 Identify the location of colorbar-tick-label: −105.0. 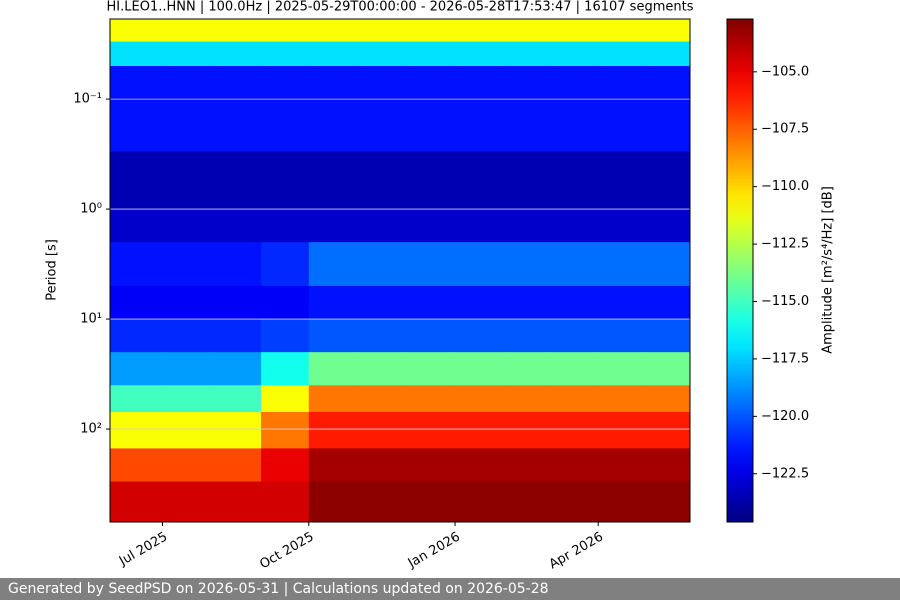
(785, 71).